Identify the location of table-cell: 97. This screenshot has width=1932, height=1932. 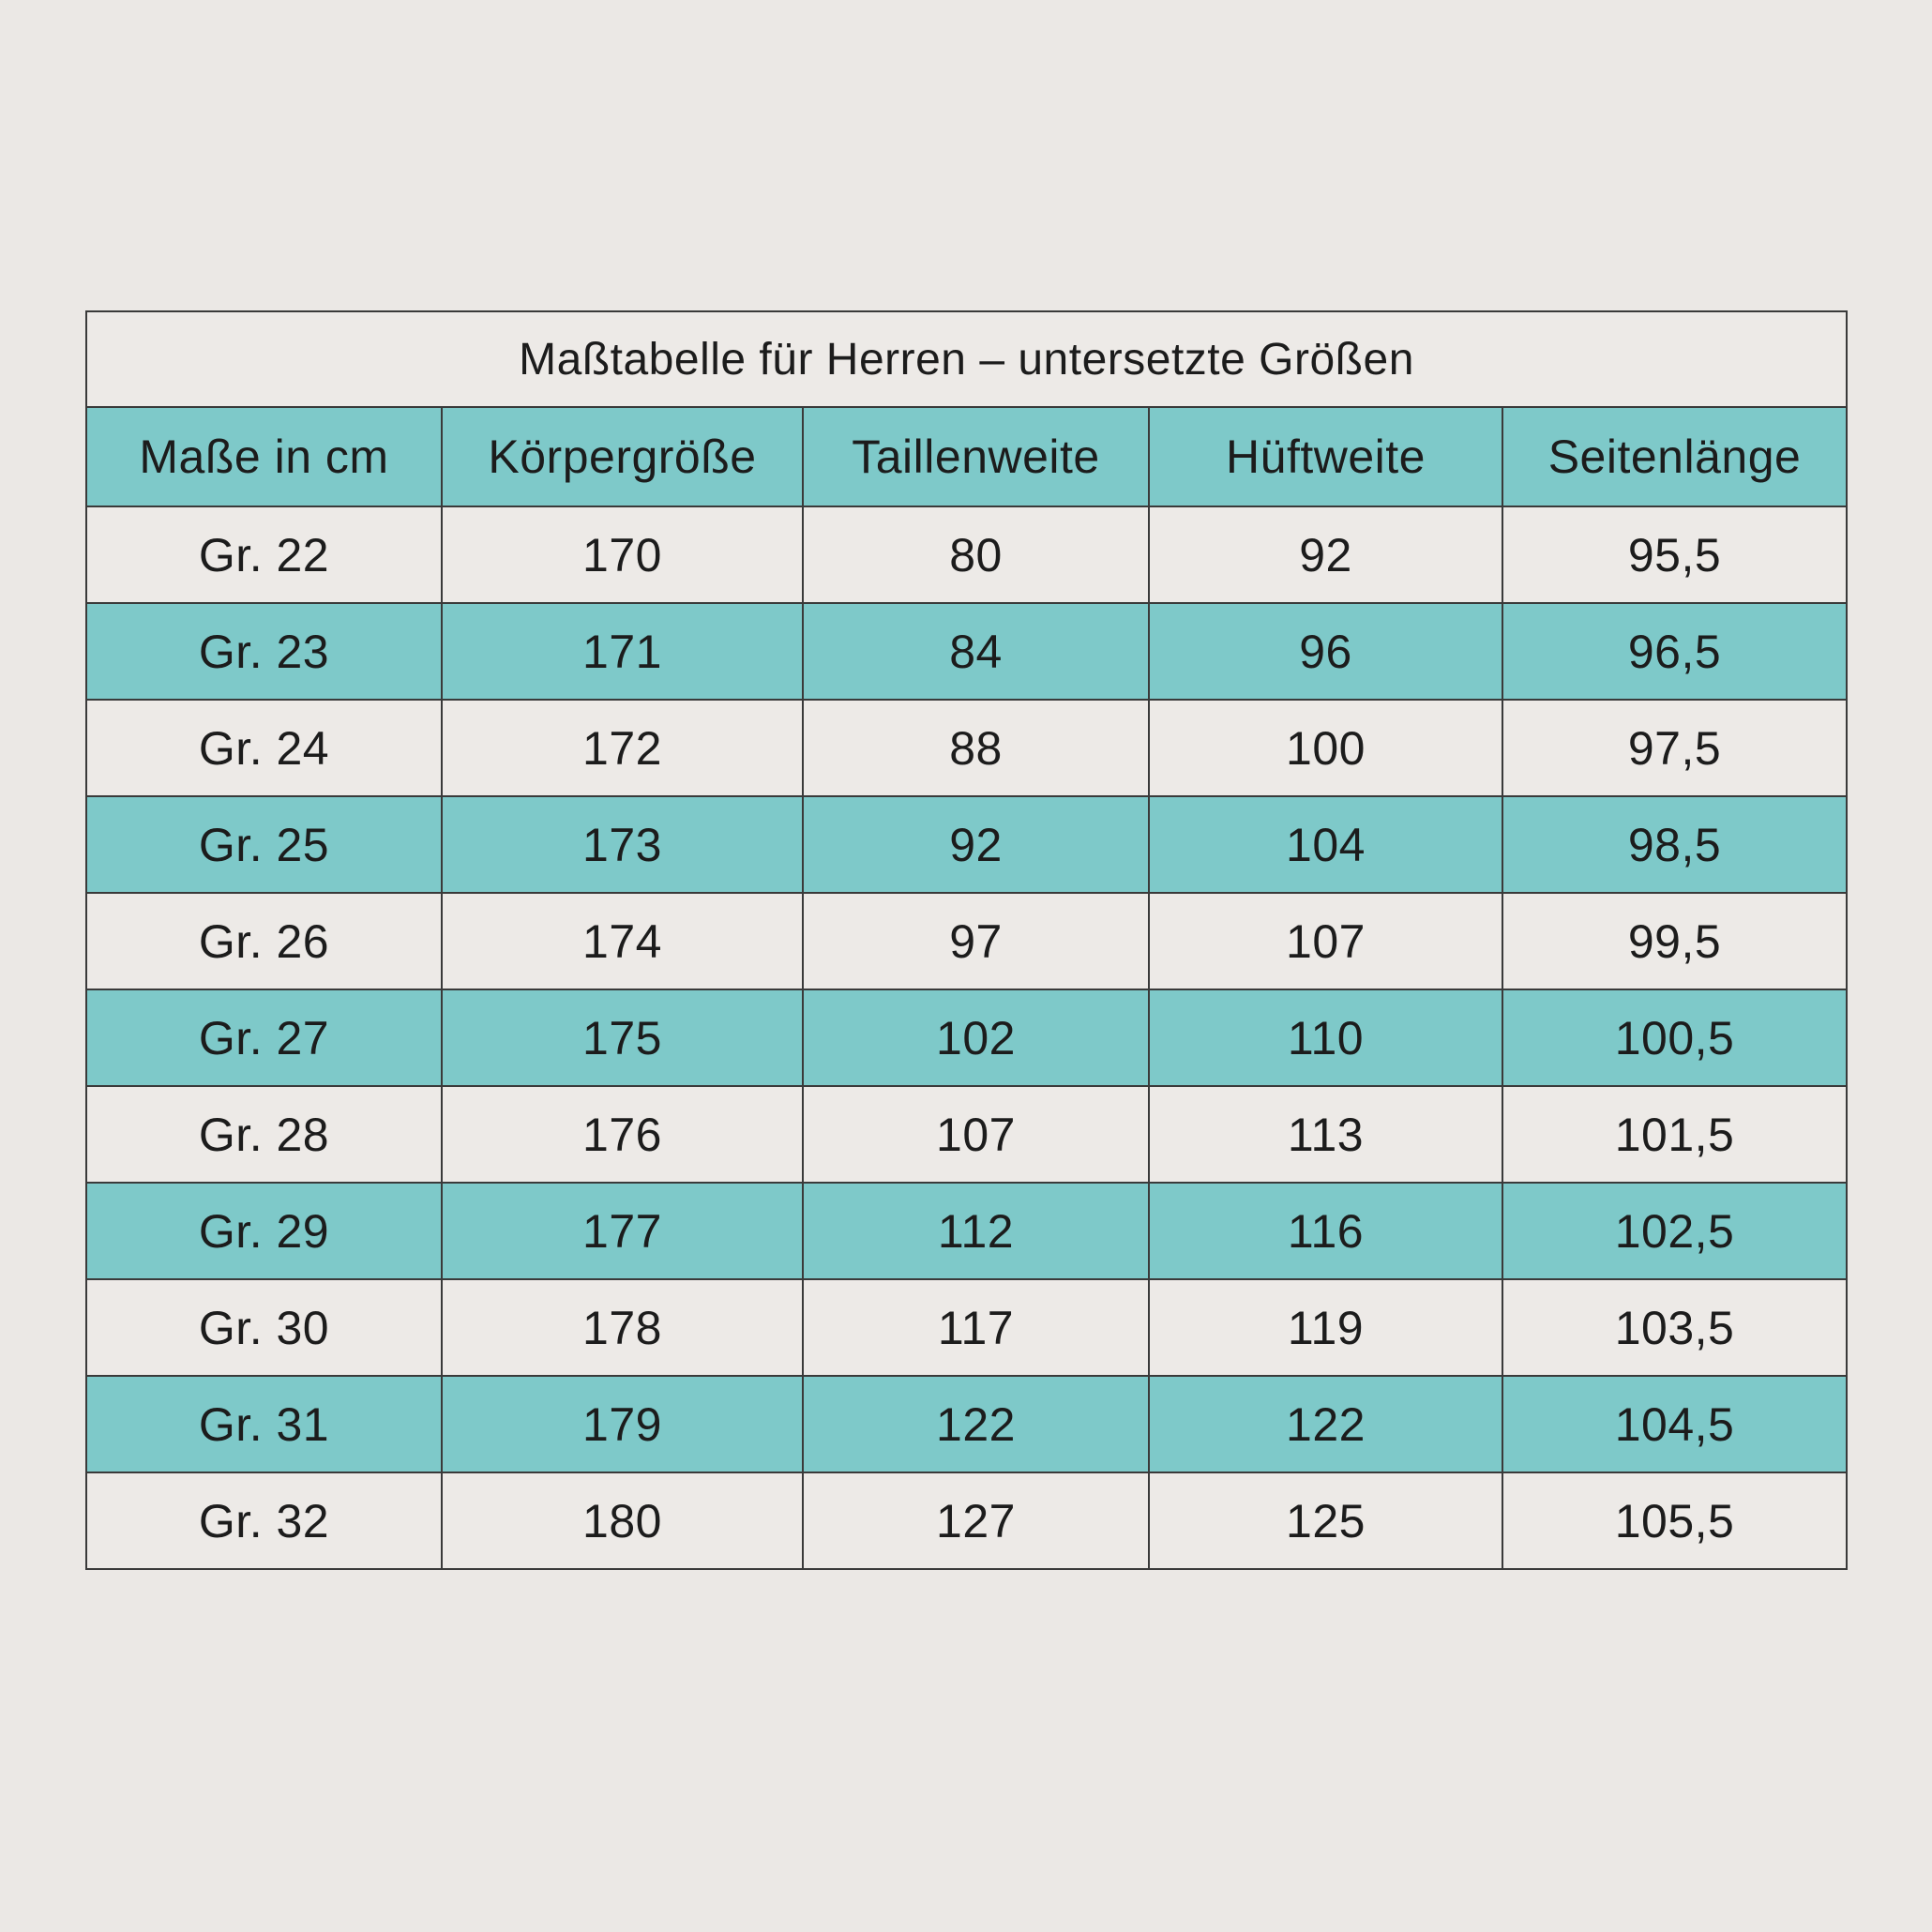
(976, 941).